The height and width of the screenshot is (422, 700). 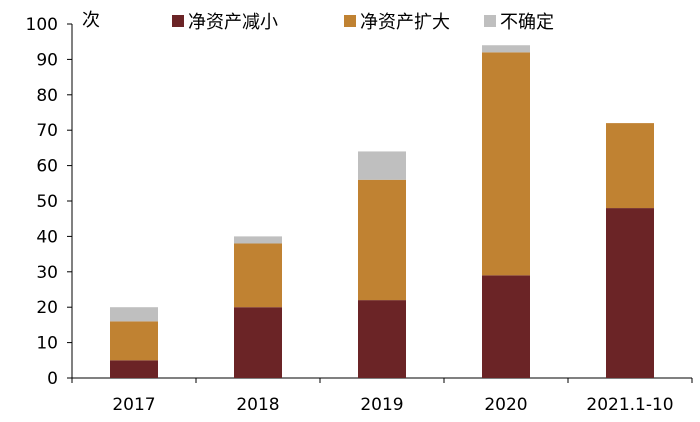 I want to click on bar-segment-1-2018, so click(x=258, y=342).